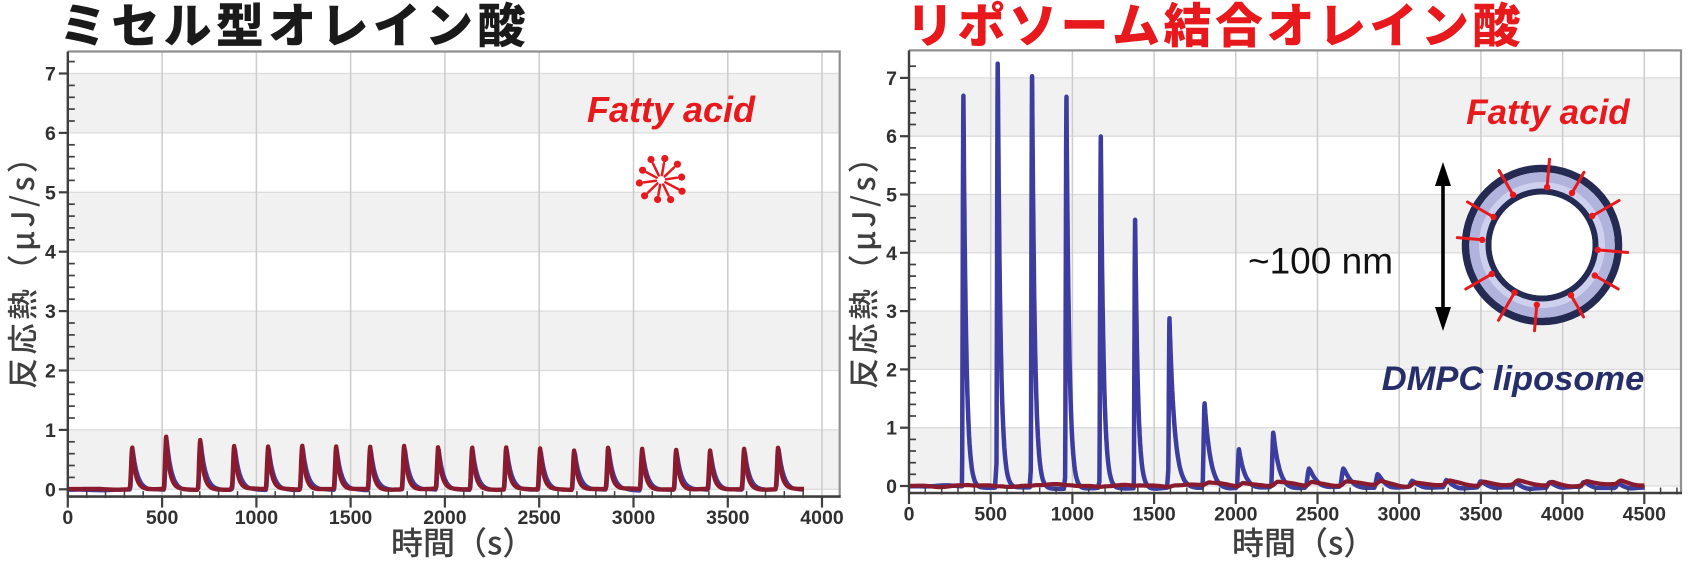 This screenshot has width=1690, height=562. What do you see at coordinates (1513, 379) in the screenshot?
I see `svg-text: DMPC liposome` at bounding box center [1513, 379].